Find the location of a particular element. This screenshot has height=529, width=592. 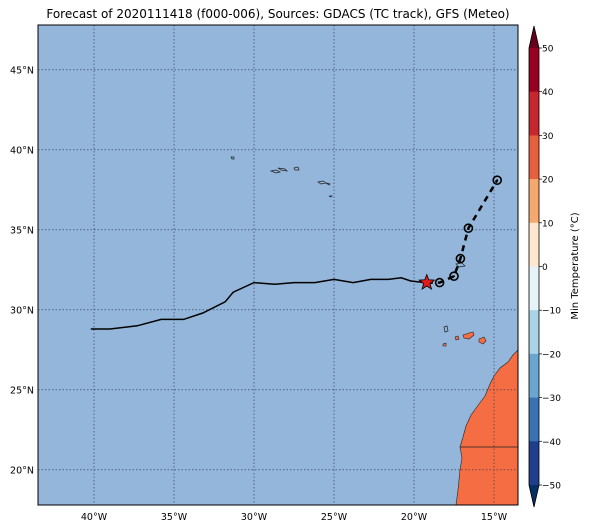

lon-tick-label: 25°W is located at coordinates (334, 517).